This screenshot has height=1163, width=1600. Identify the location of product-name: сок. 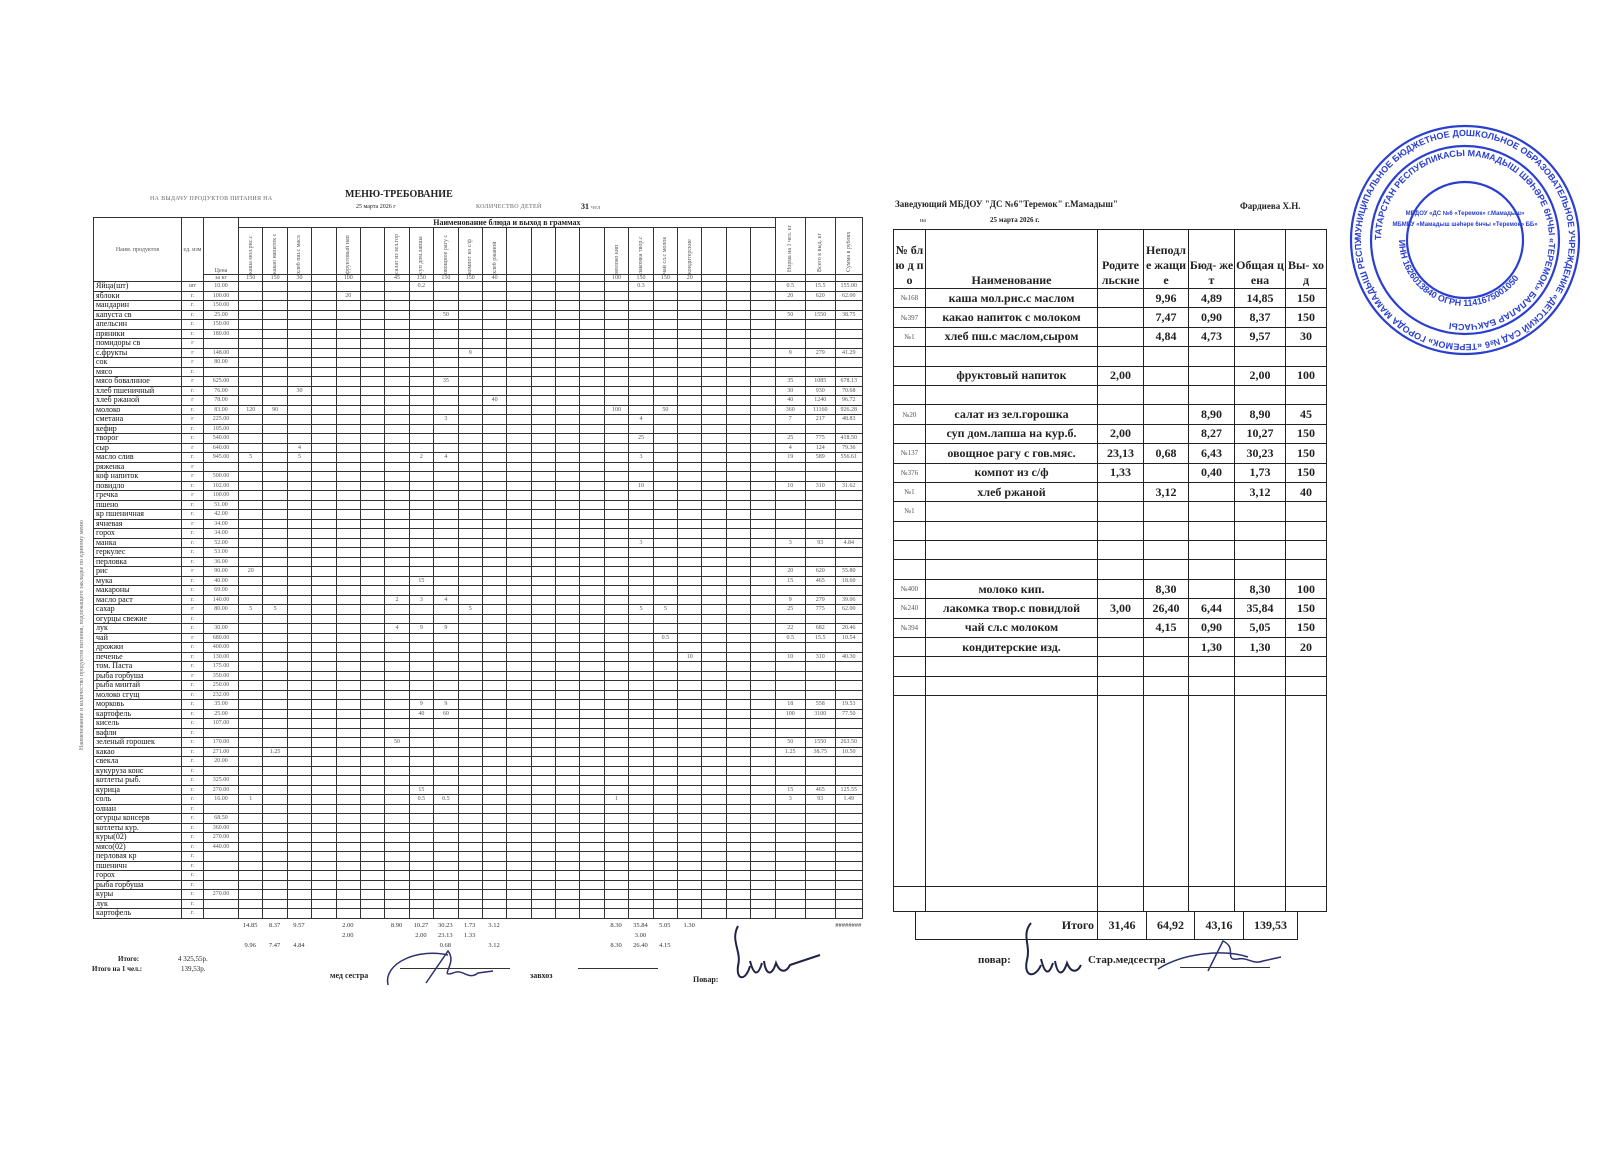
(137, 362).